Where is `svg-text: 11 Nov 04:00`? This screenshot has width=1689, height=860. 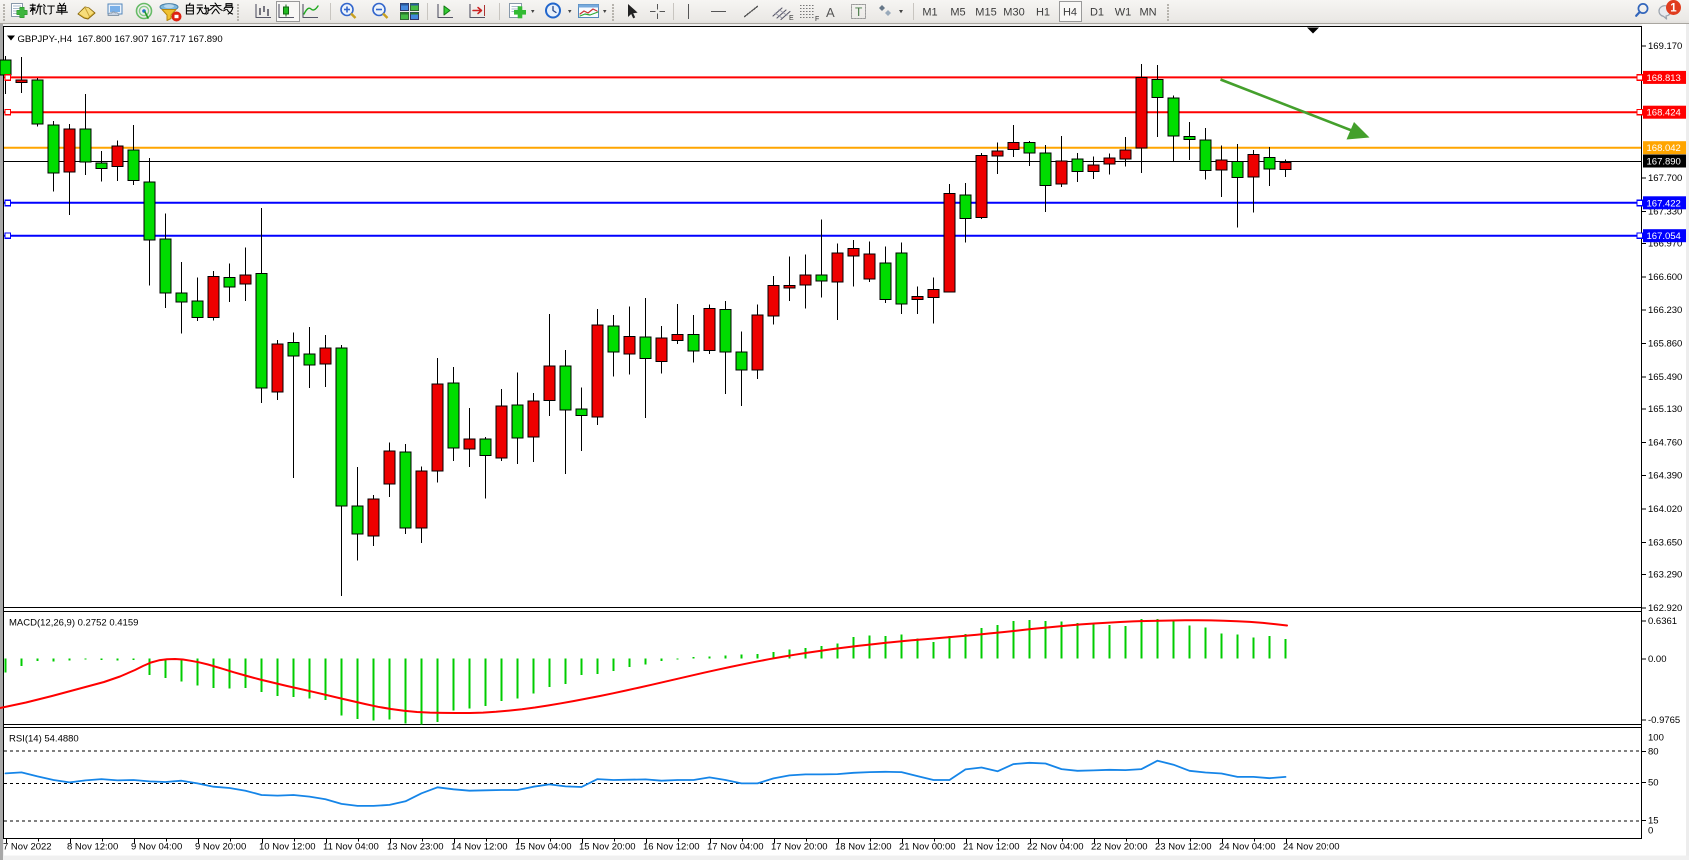 svg-text: 11 Nov 04:00 is located at coordinates (351, 847).